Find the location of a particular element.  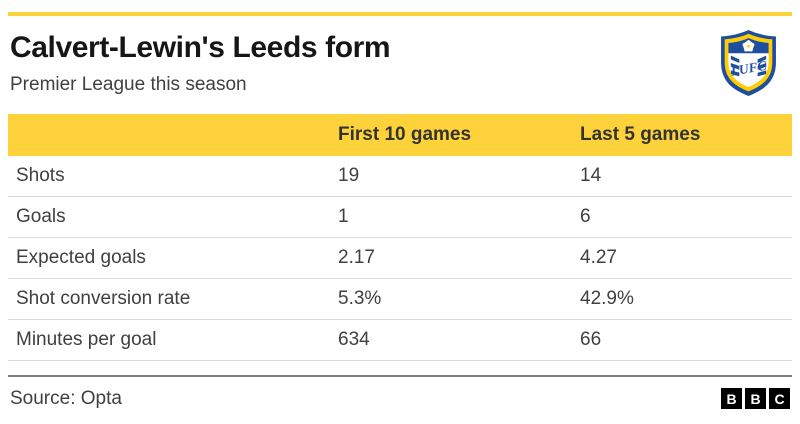

page-subtitle: Premier League this season is located at coordinates (128, 84).